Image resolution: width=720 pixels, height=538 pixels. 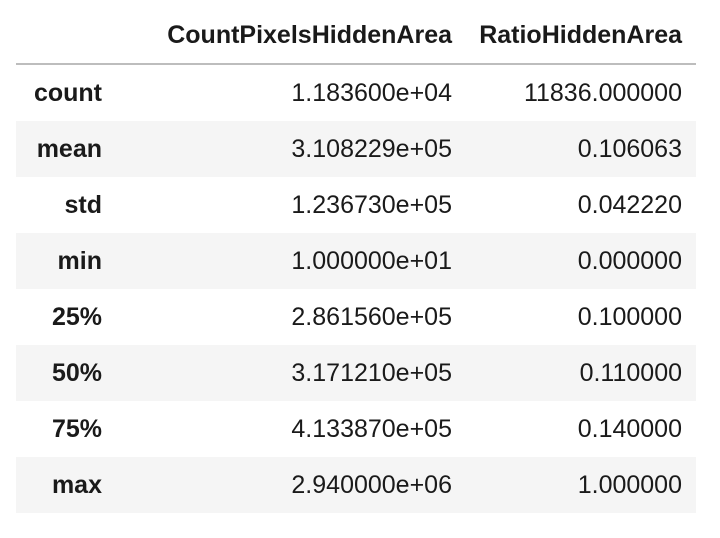 I want to click on cell-count-pixels: 2.940000e+06, so click(x=371, y=485).